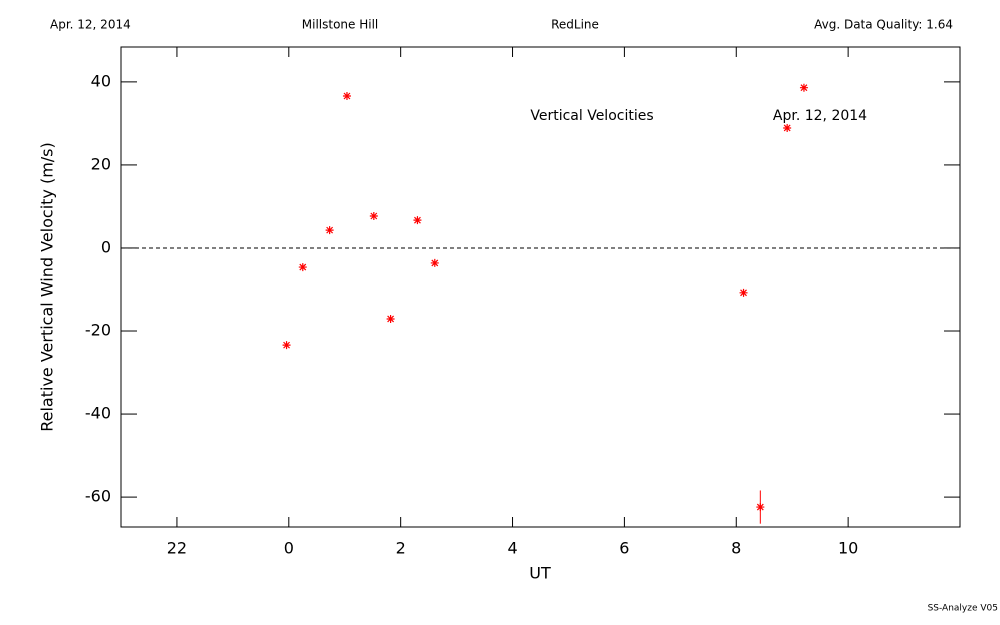 The image size is (1000, 625). Describe the element at coordinates (98, 330) in the screenshot. I see `y-tick-label: -20` at that location.